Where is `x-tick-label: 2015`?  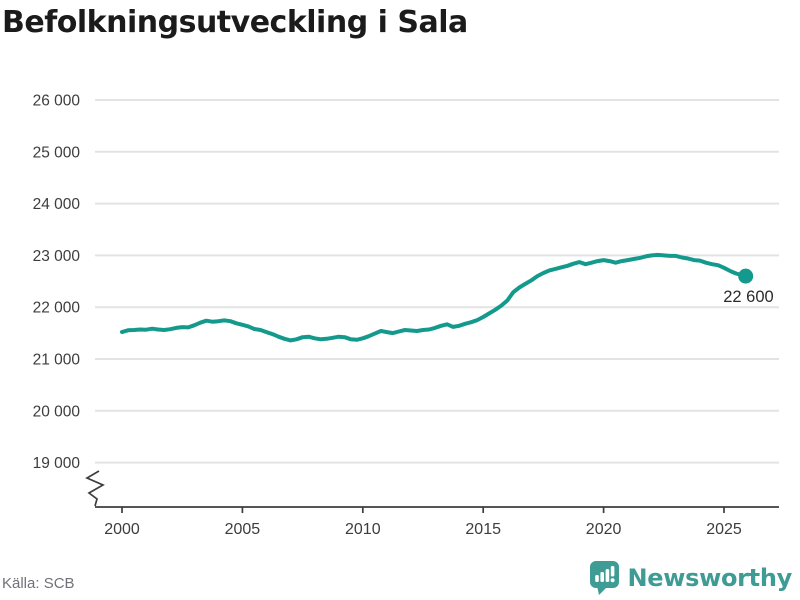 x-tick-label: 2015 is located at coordinates (483, 529).